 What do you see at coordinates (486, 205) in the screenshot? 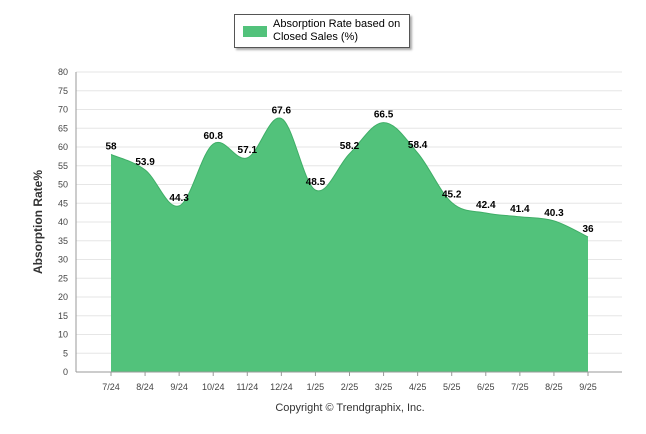
I see `data-label: 42.4` at bounding box center [486, 205].